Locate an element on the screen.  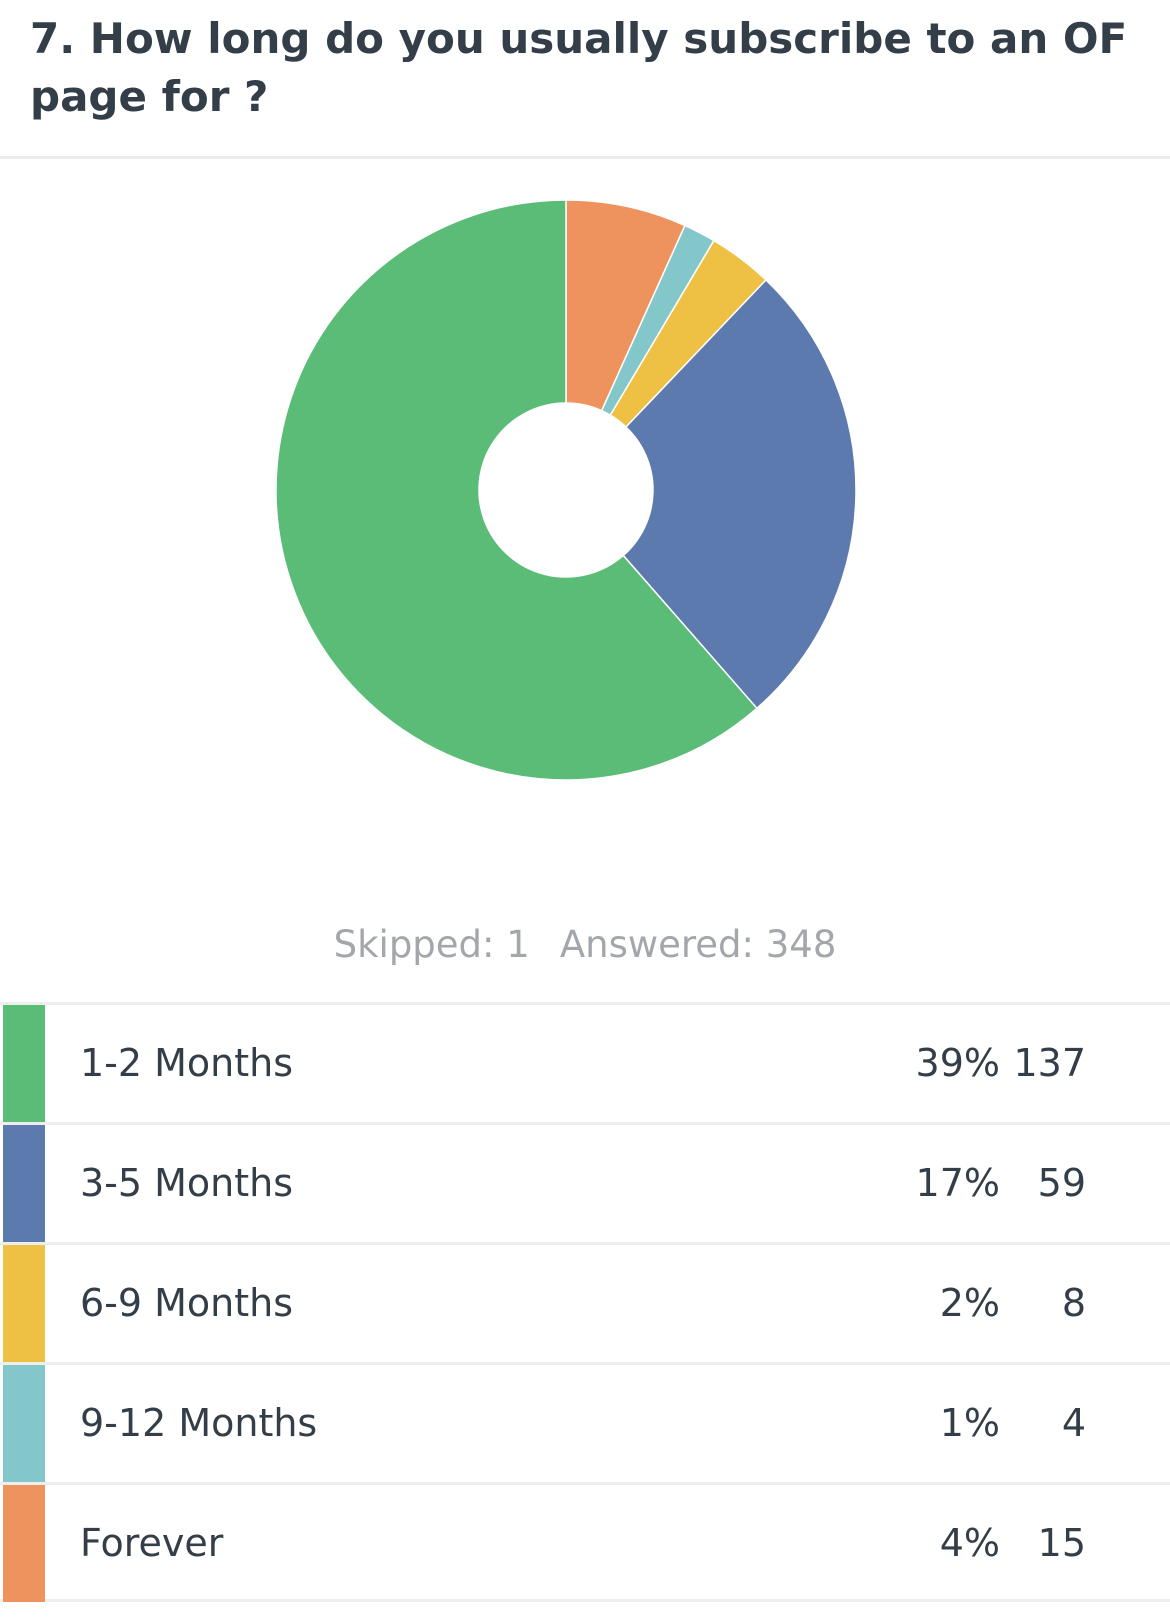
choice-count: 137 is located at coordinates (1049, 1063).